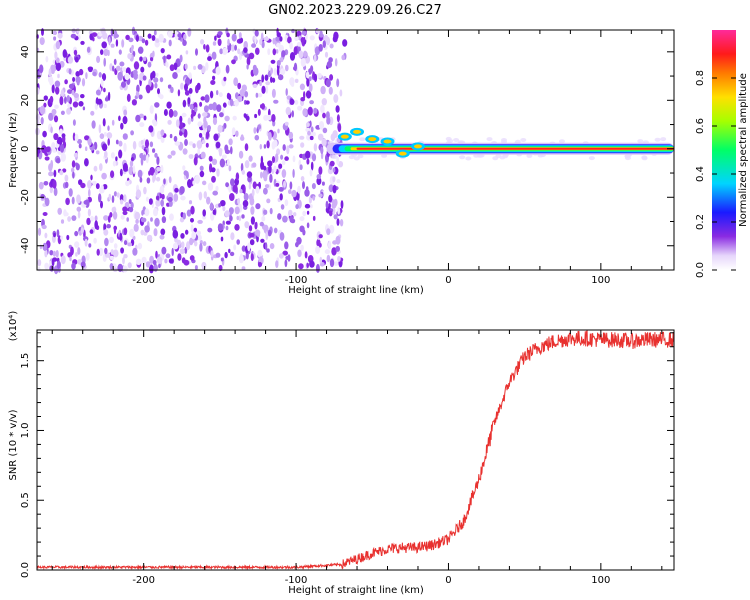 The height and width of the screenshot is (600, 750). Describe the element at coordinates (13, 444) in the screenshot. I see `snr-y-label: SNR (10 * v/v)` at that location.